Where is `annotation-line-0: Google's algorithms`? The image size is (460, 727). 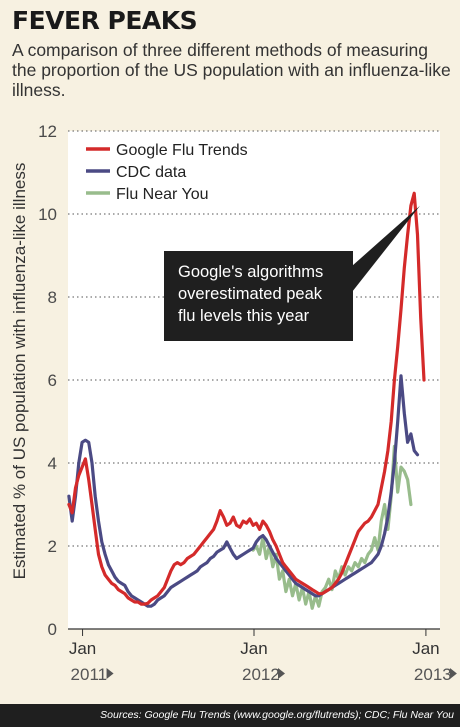
annotation-line-0: Google's algorithms is located at coordinates (250, 272).